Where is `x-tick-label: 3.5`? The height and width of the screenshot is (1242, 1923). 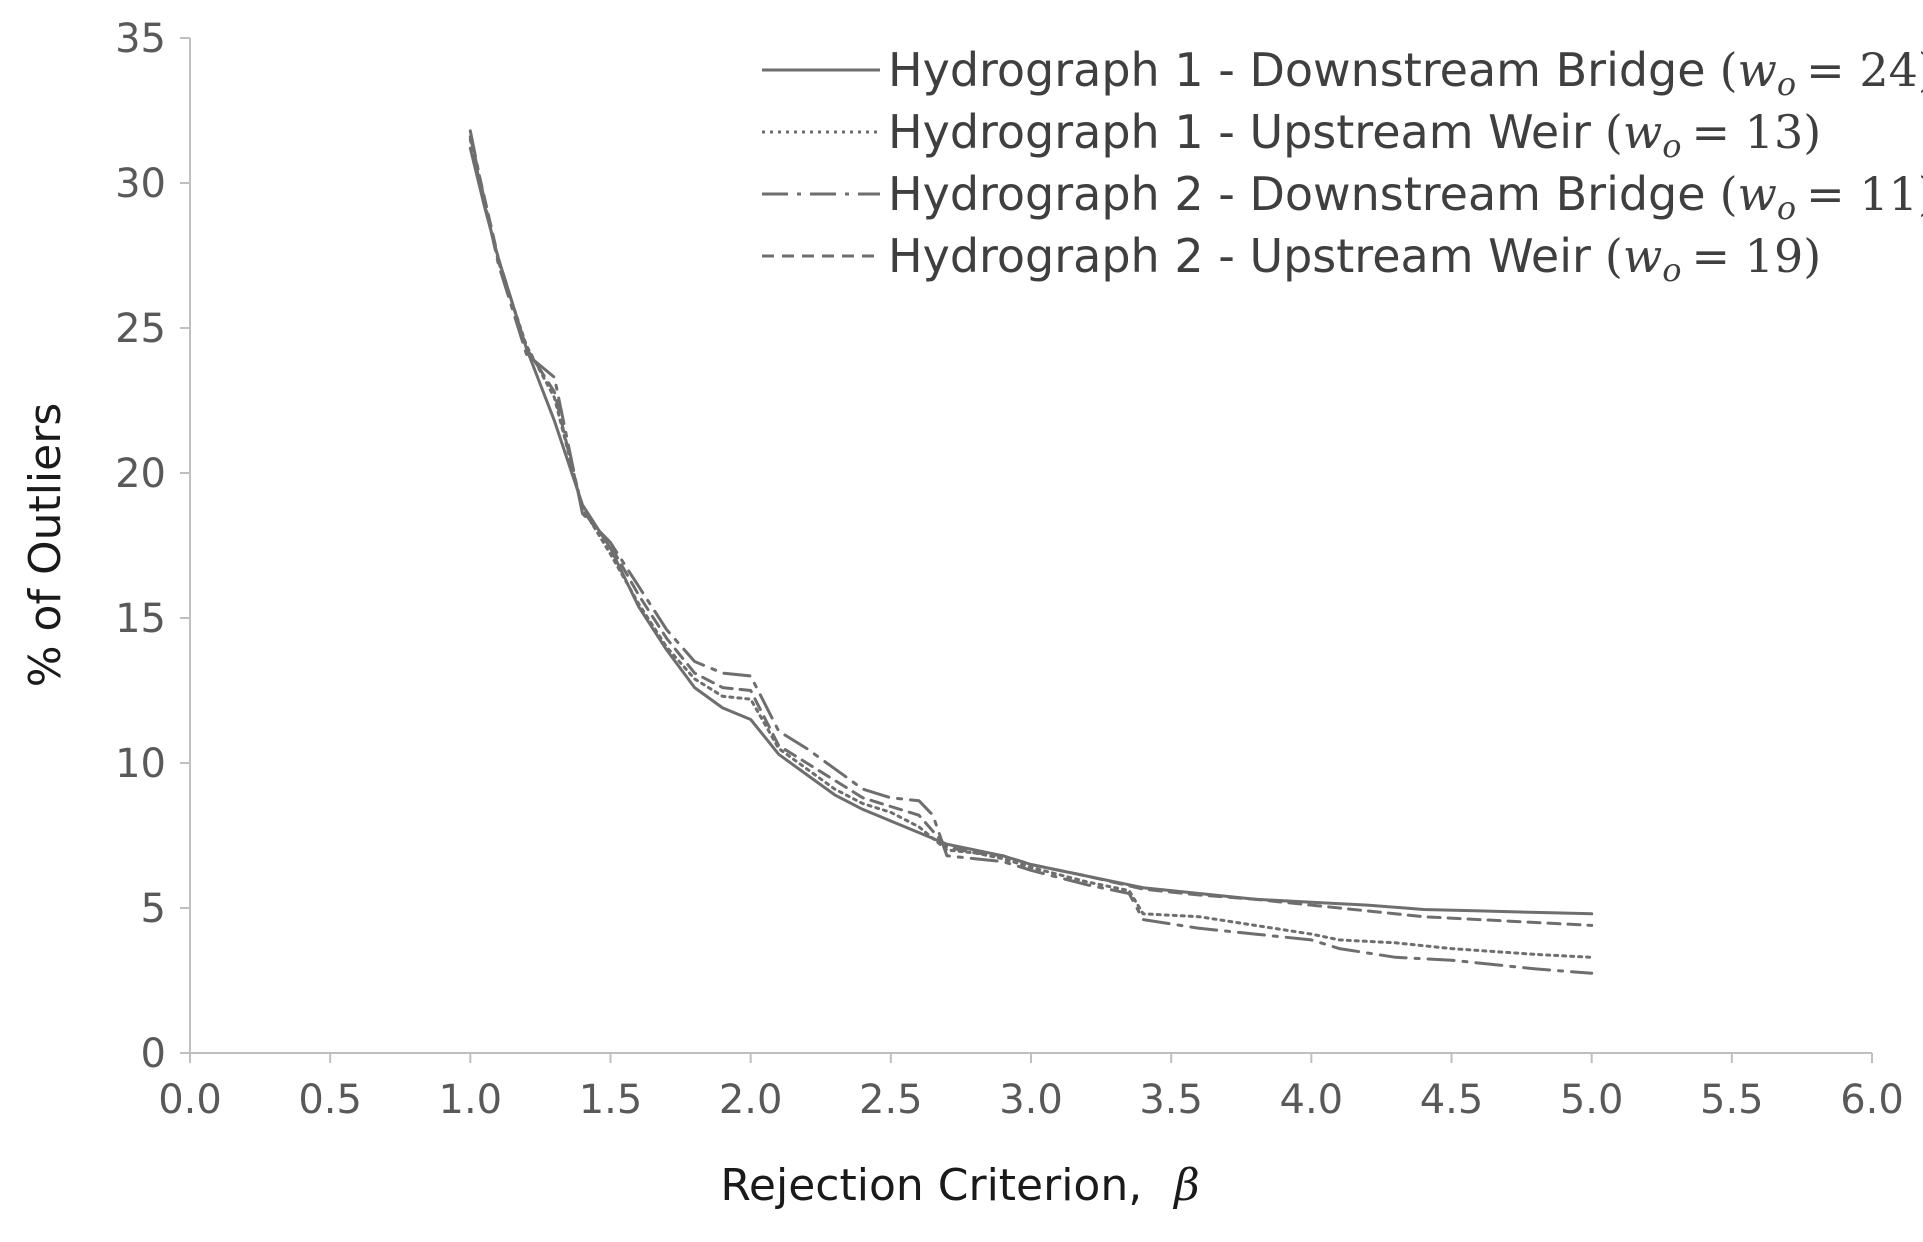 x-tick-label: 3.5 is located at coordinates (1171, 1100).